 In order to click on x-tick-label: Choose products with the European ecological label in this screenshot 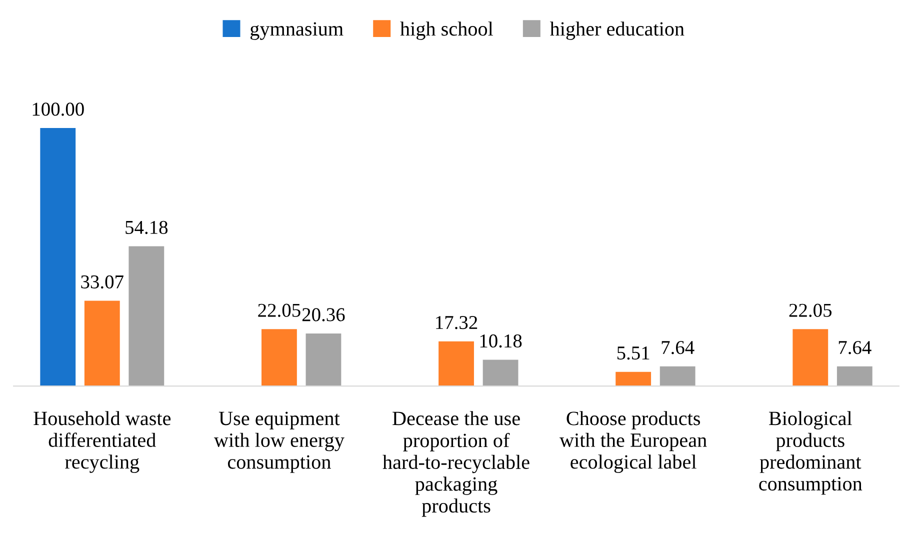, I will do `click(633, 442)`.